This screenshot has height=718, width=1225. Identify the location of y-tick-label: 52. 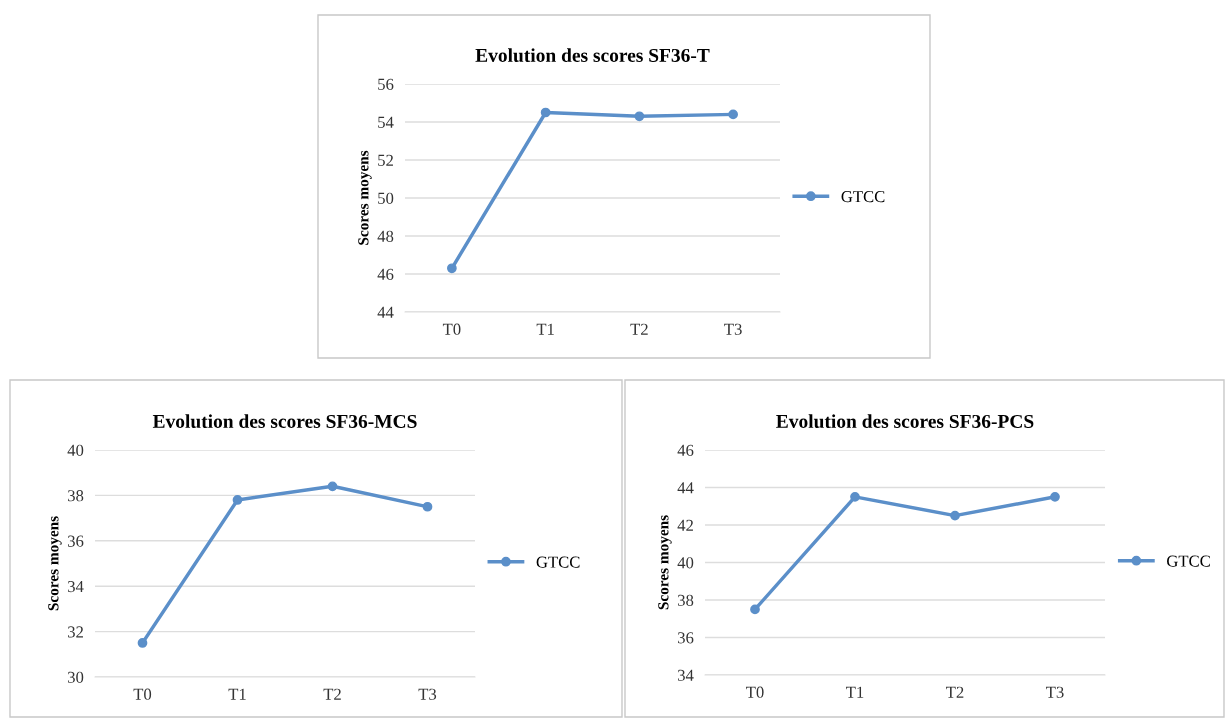
(385, 160).